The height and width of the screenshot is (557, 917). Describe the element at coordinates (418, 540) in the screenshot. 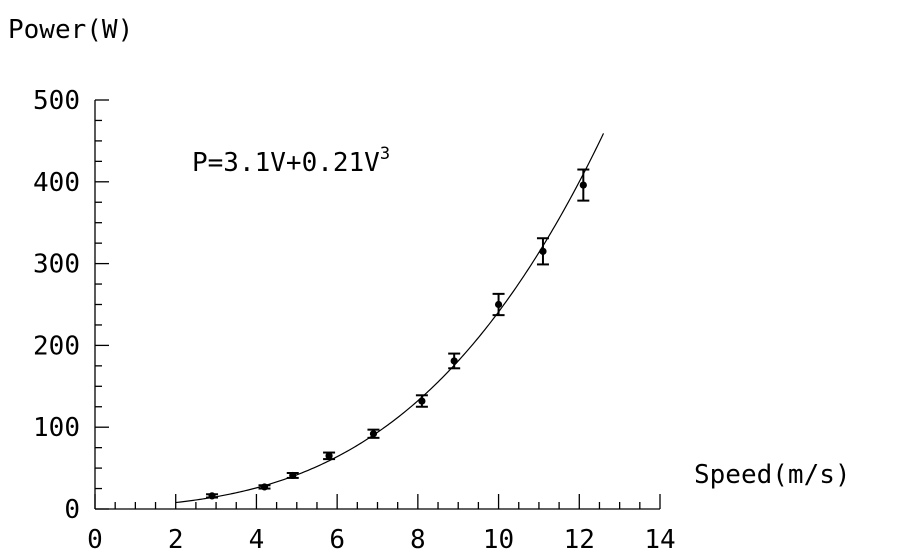

I see `x-tick-label: 8` at that location.